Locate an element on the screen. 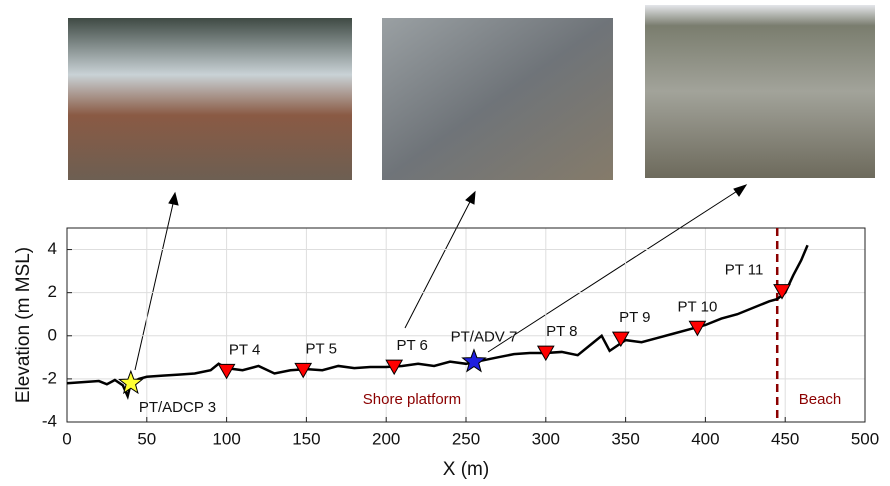 The width and height of the screenshot is (890, 486). instrument-label: PT 4 is located at coordinates (244, 349).